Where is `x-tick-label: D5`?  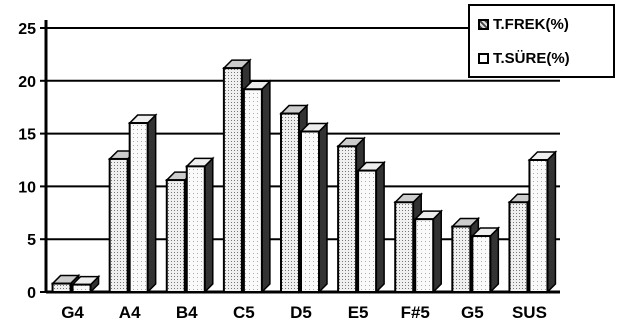 x-tick-label: D5 is located at coordinates (301, 312).